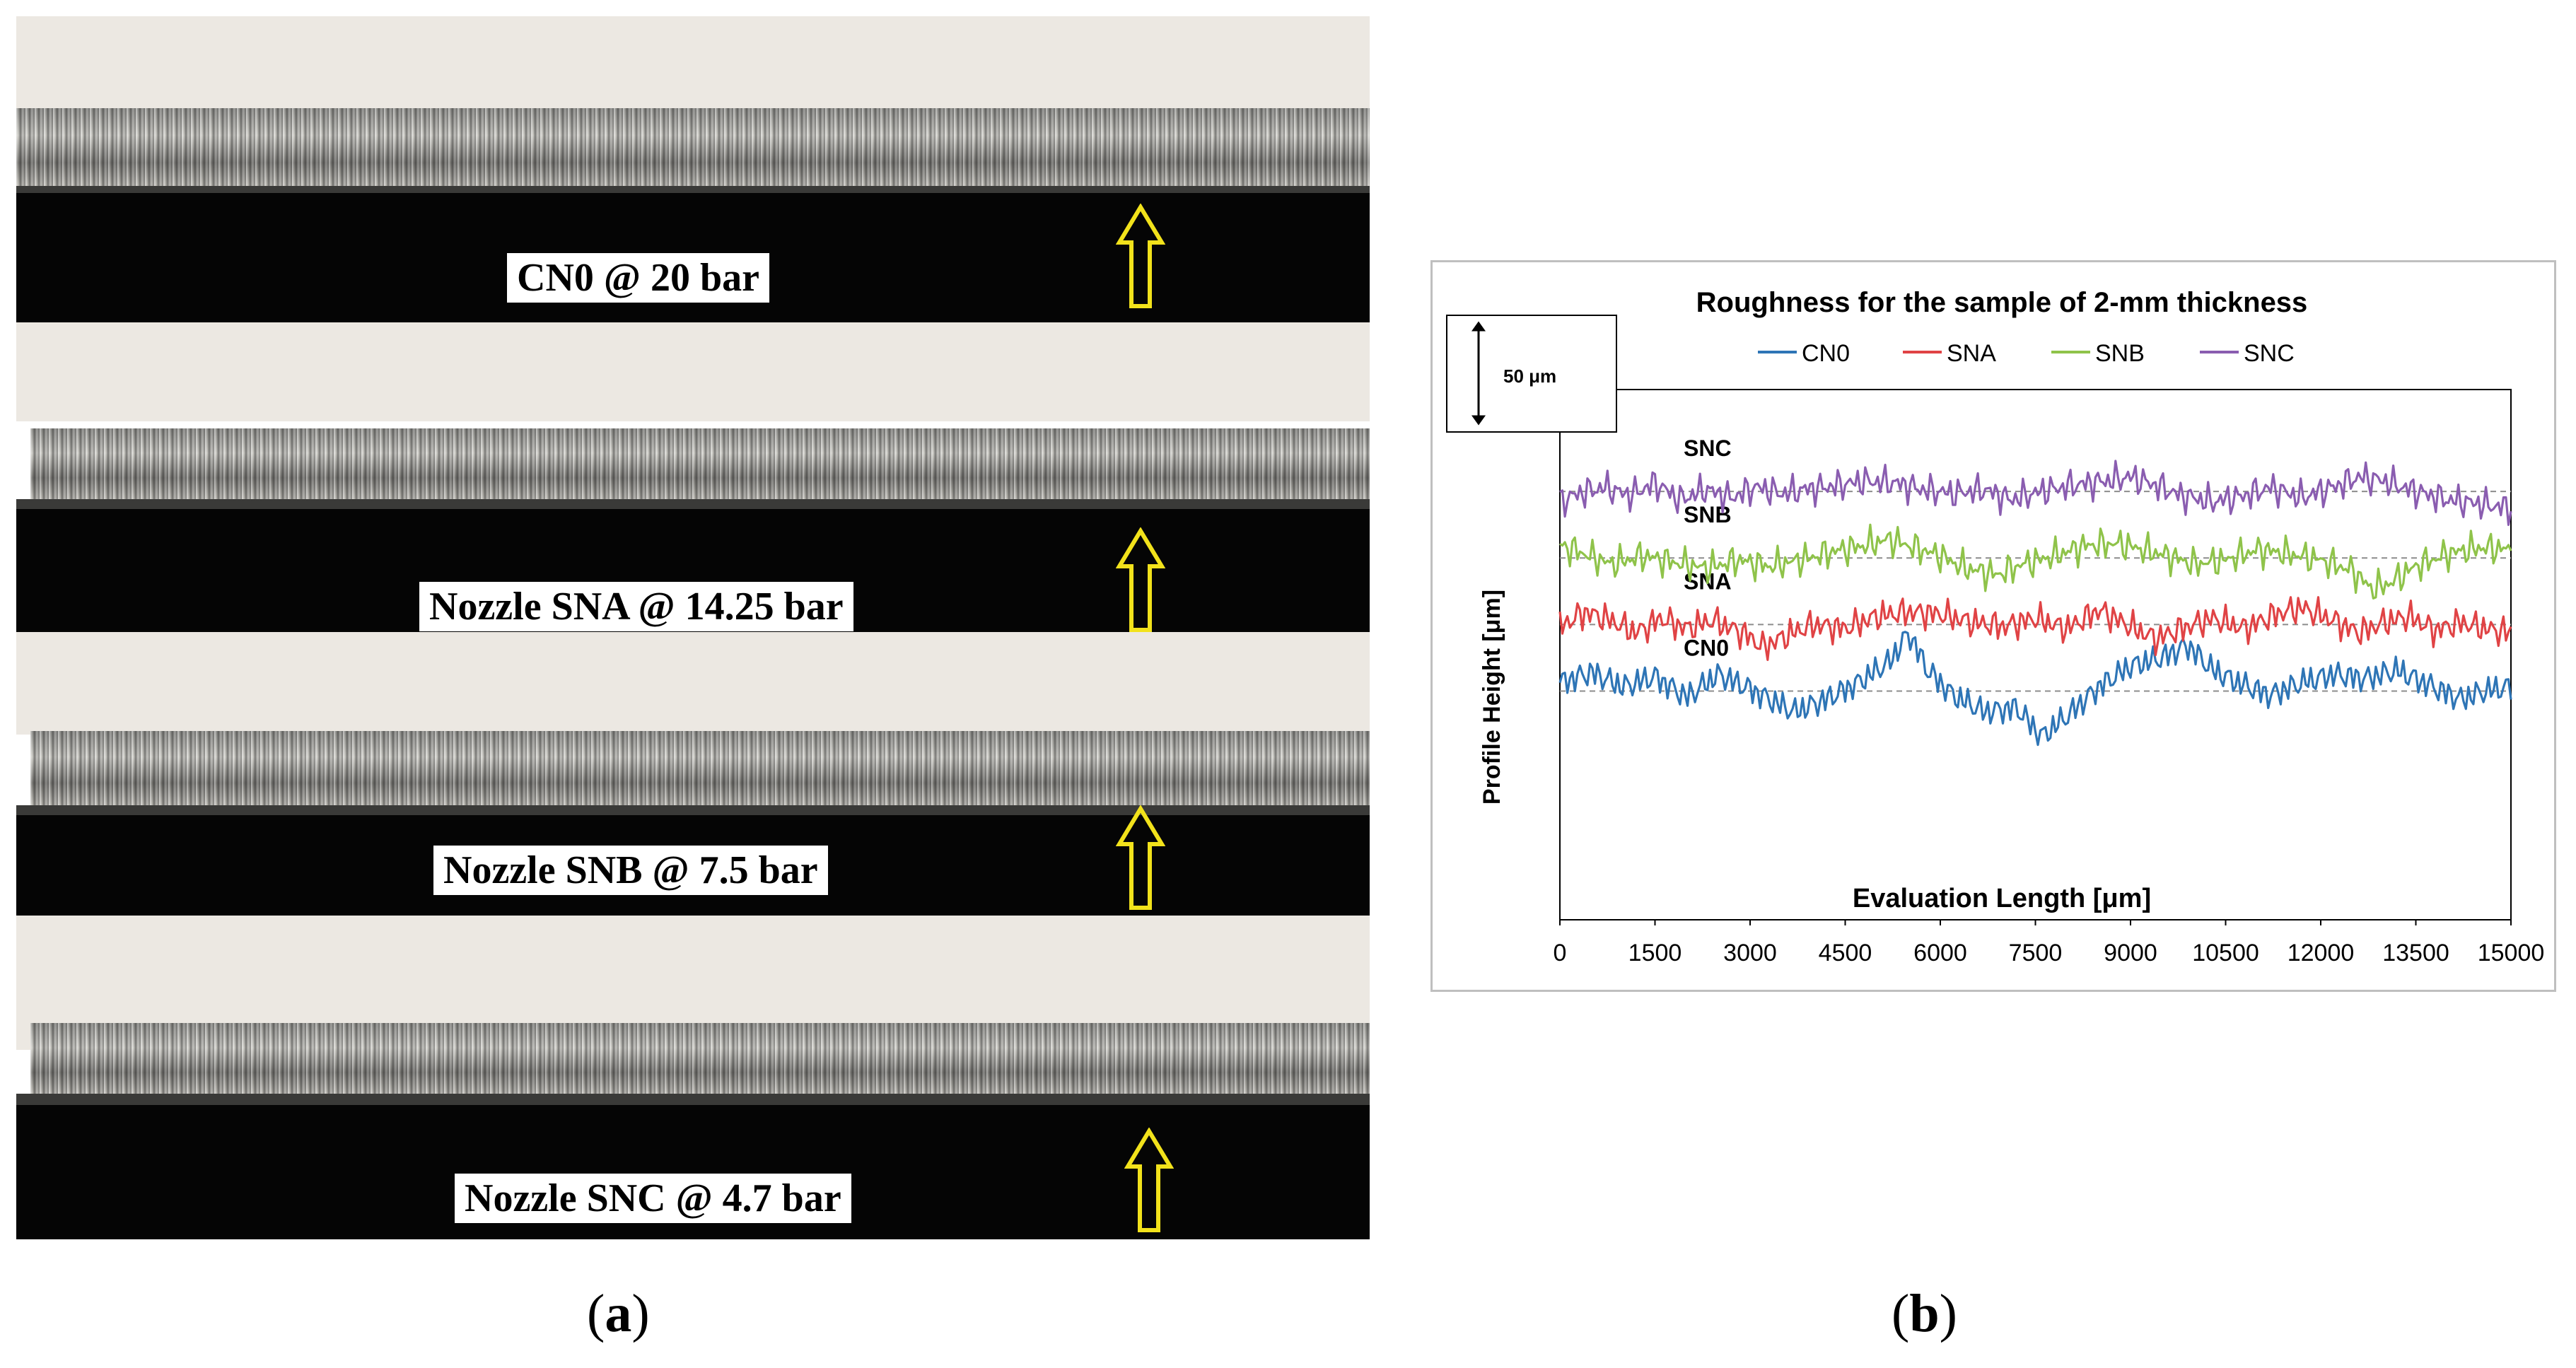  I want to click on scale-bar-label: 50 μm, so click(1529, 376).